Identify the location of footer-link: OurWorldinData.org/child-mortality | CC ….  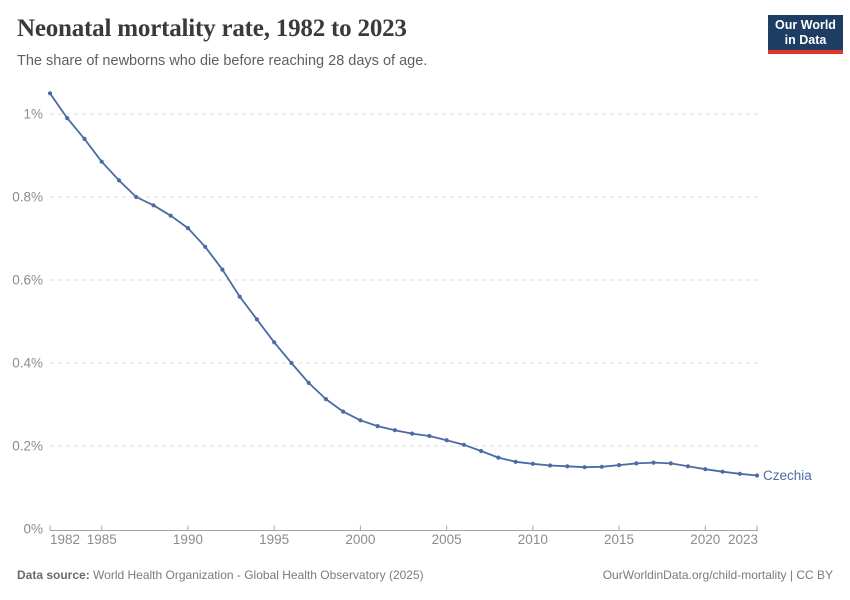
(717, 575).